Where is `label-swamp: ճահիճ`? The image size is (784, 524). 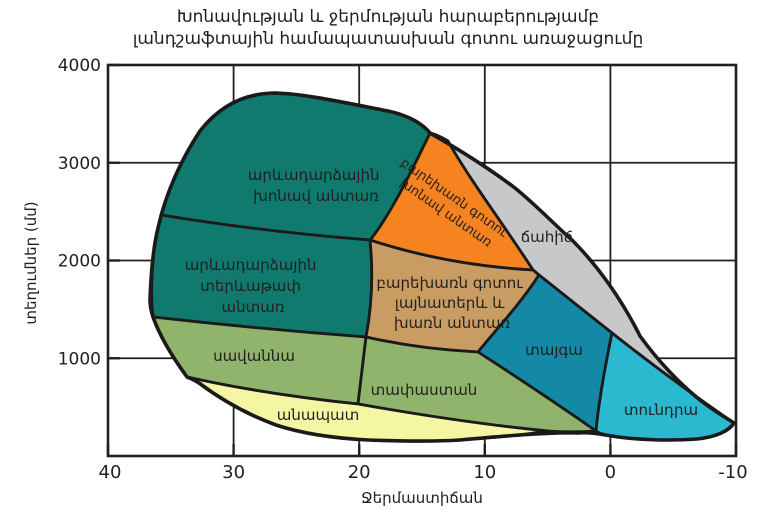
label-swamp: ճահիճ is located at coordinates (547, 237).